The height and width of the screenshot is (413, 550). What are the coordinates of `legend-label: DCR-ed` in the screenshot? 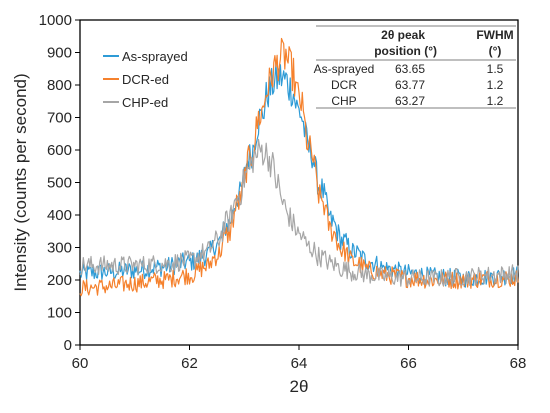 It's located at (145, 79).